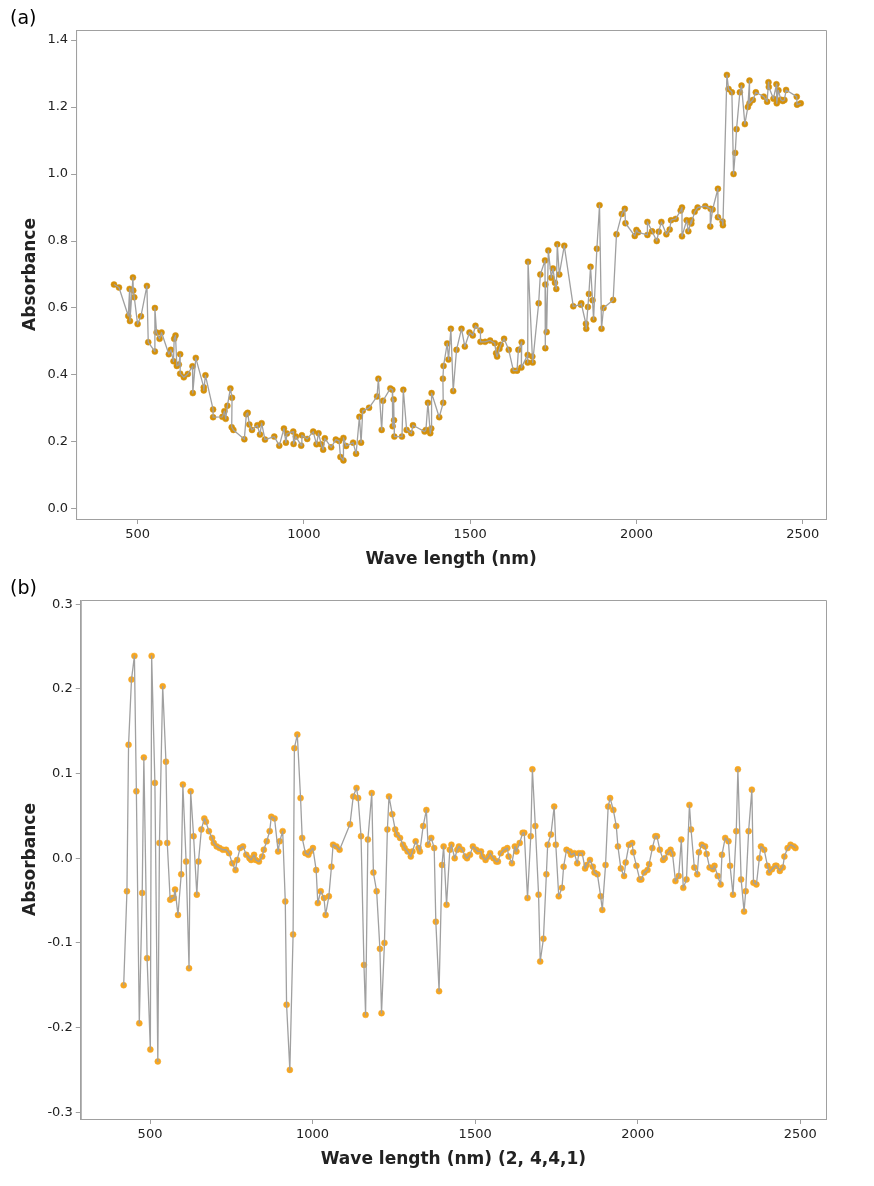  Describe the element at coordinates (58, 307) in the screenshot. I see `y-tick-label: 0.6` at that location.